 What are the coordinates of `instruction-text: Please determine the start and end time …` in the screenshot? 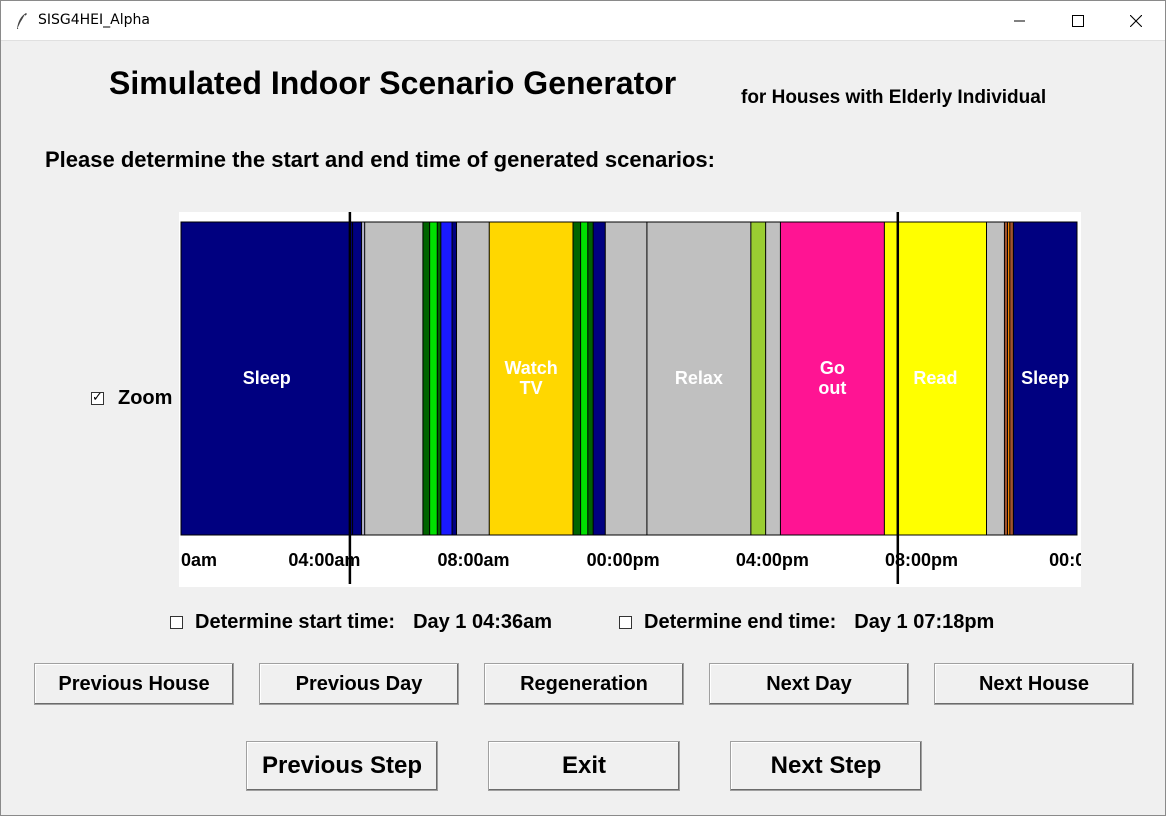 It's located at (380, 159).